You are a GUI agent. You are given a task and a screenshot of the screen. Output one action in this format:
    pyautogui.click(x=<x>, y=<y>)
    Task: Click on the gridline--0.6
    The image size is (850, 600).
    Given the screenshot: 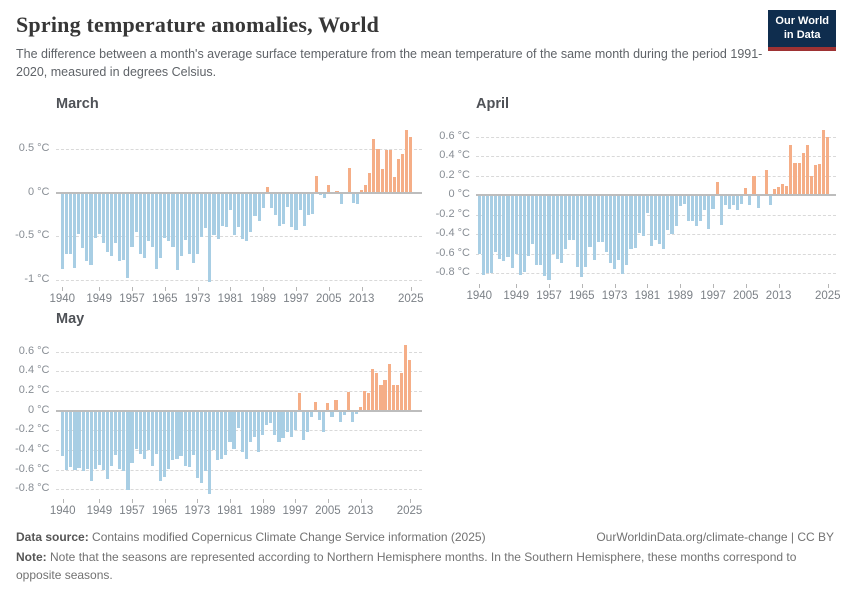 What is the action you would take?
    pyautogui.click(x=656, y=254)
    